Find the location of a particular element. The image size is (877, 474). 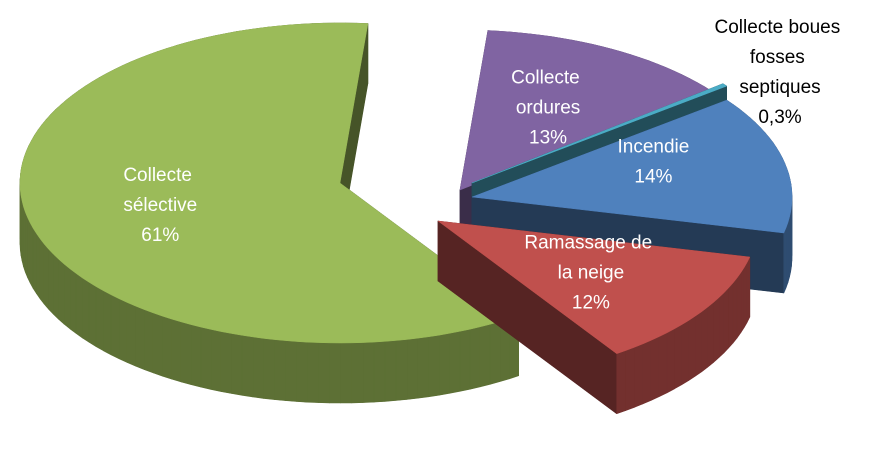

value-label: 13% is located at coordinates (548, 137).